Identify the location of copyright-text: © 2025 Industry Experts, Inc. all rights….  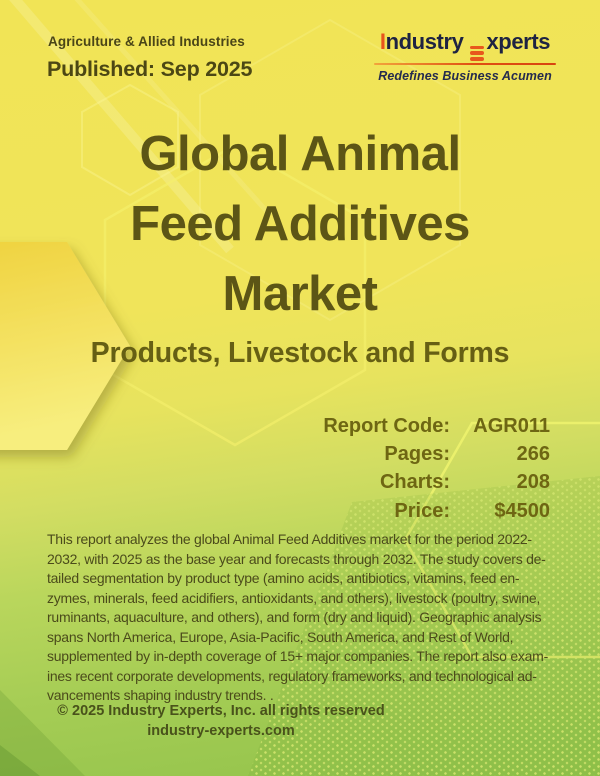
(221, 711).